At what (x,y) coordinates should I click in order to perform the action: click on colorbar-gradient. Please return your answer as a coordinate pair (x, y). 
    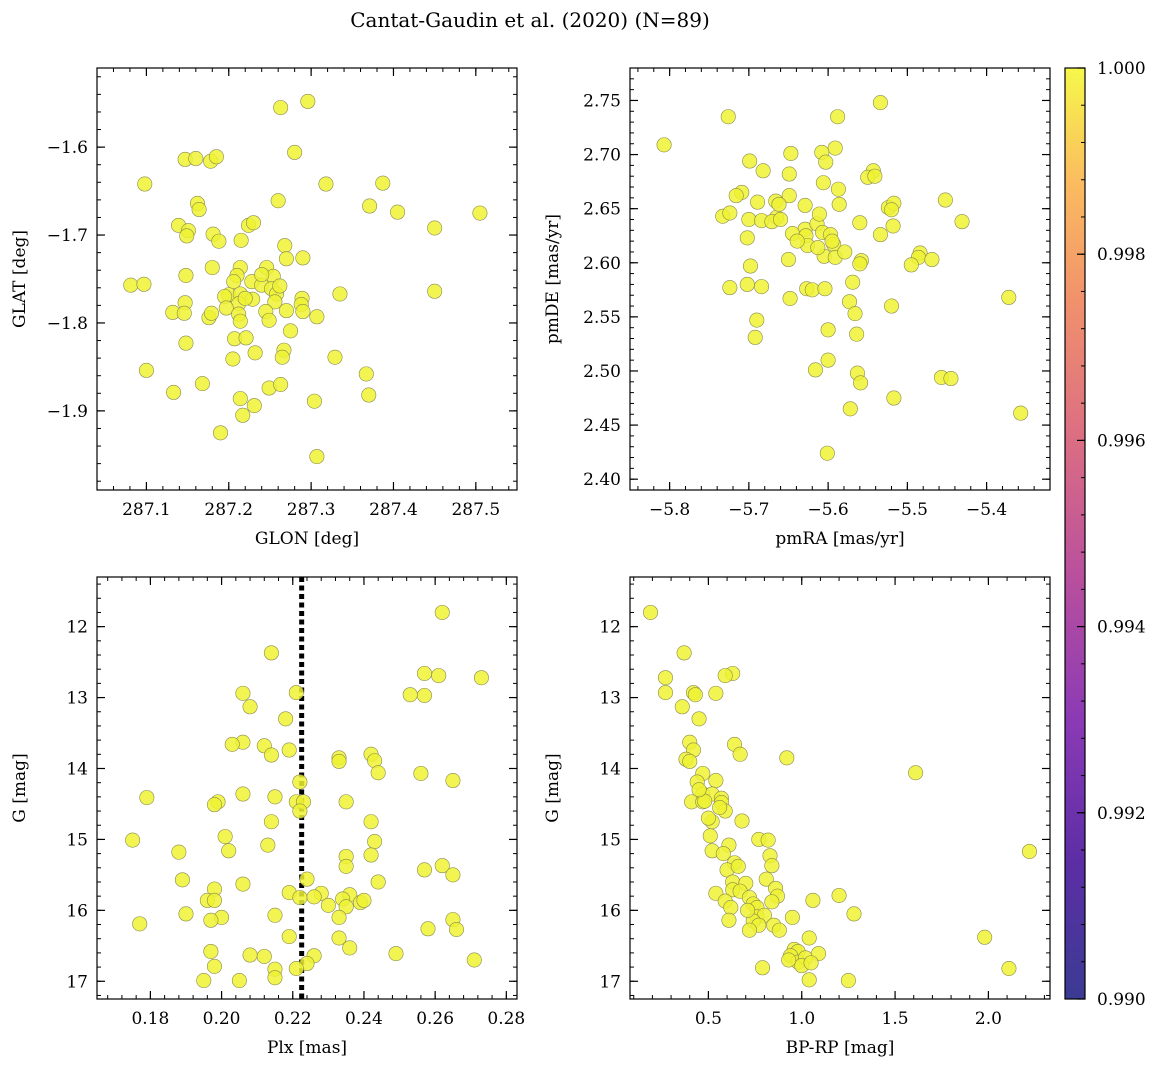
    Looking at the image, I should click on (1075, 533).